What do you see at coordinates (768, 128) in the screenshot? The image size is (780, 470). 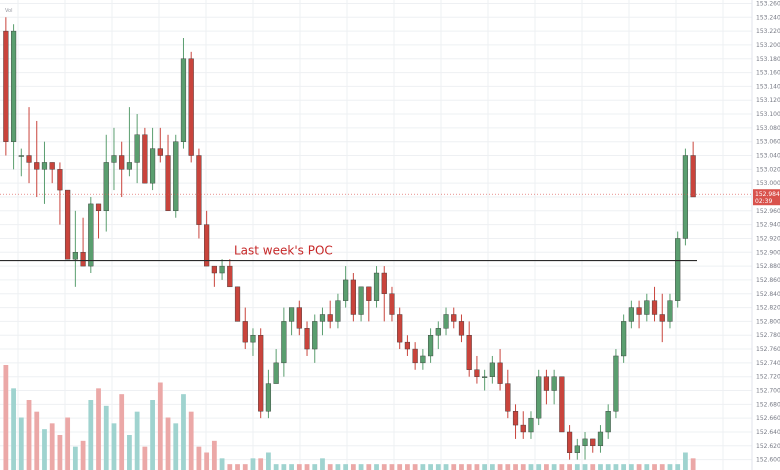 I see `price-tick-label: 153.080` at bounding box center [768, 128].